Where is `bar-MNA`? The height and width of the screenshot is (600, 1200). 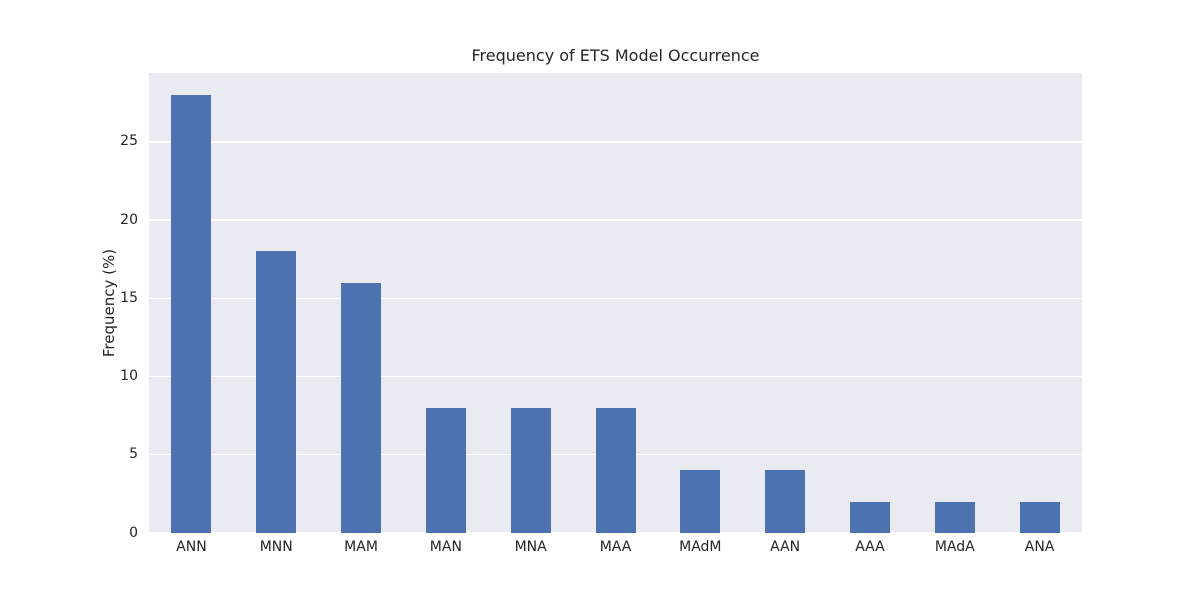 bar-MNA is located at coordinates (530, 470).